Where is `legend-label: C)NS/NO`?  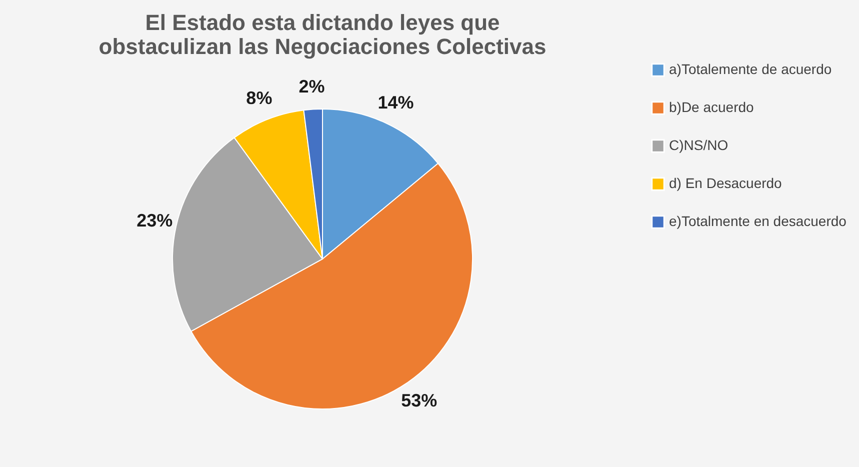 legend-label: C)NS/NO is located at coordinates (698, 145).